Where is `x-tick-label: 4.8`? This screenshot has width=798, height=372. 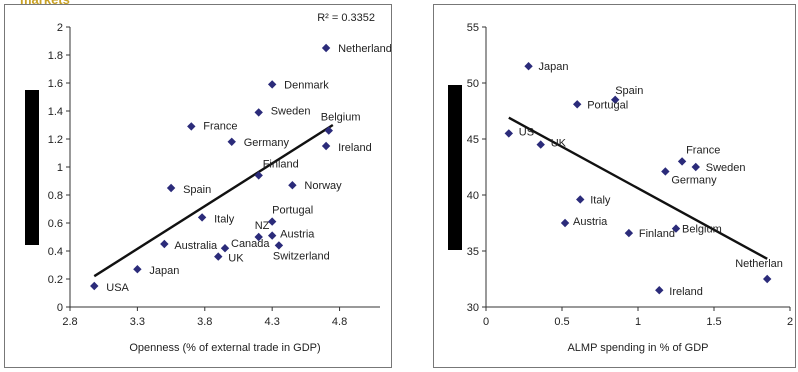 x-tick-label: 4.8 is located at coordinates (339, 322).